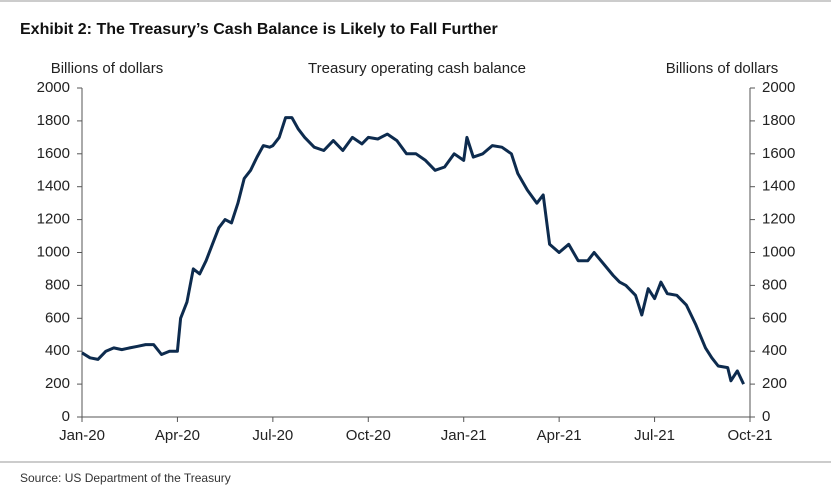  I want to click on y2-tick-label: 1800, so click(778, 120).